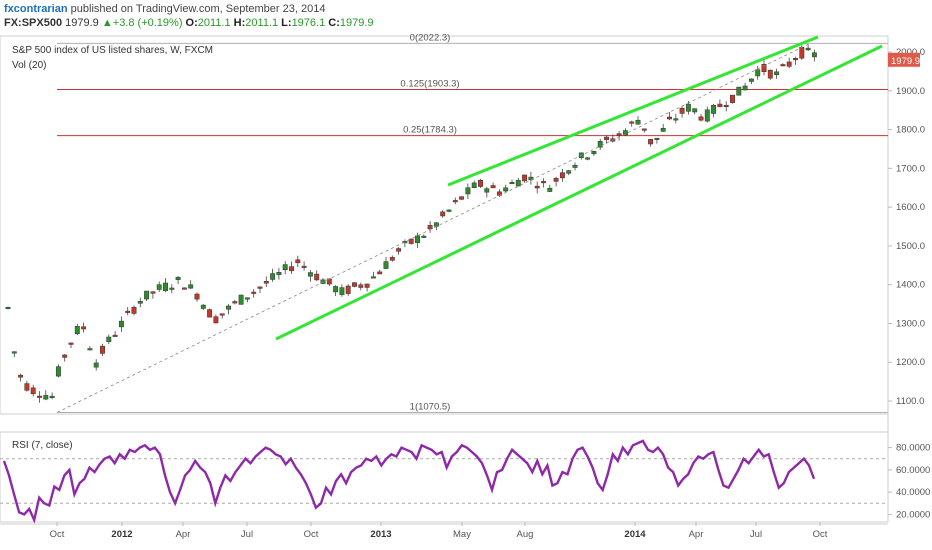 This screenshot has width=932, height=550. What do you see at coordinates (910, 401) in the screenshot?
I see `price-tick-label: 1100.0` at bounding box center [910, 401].